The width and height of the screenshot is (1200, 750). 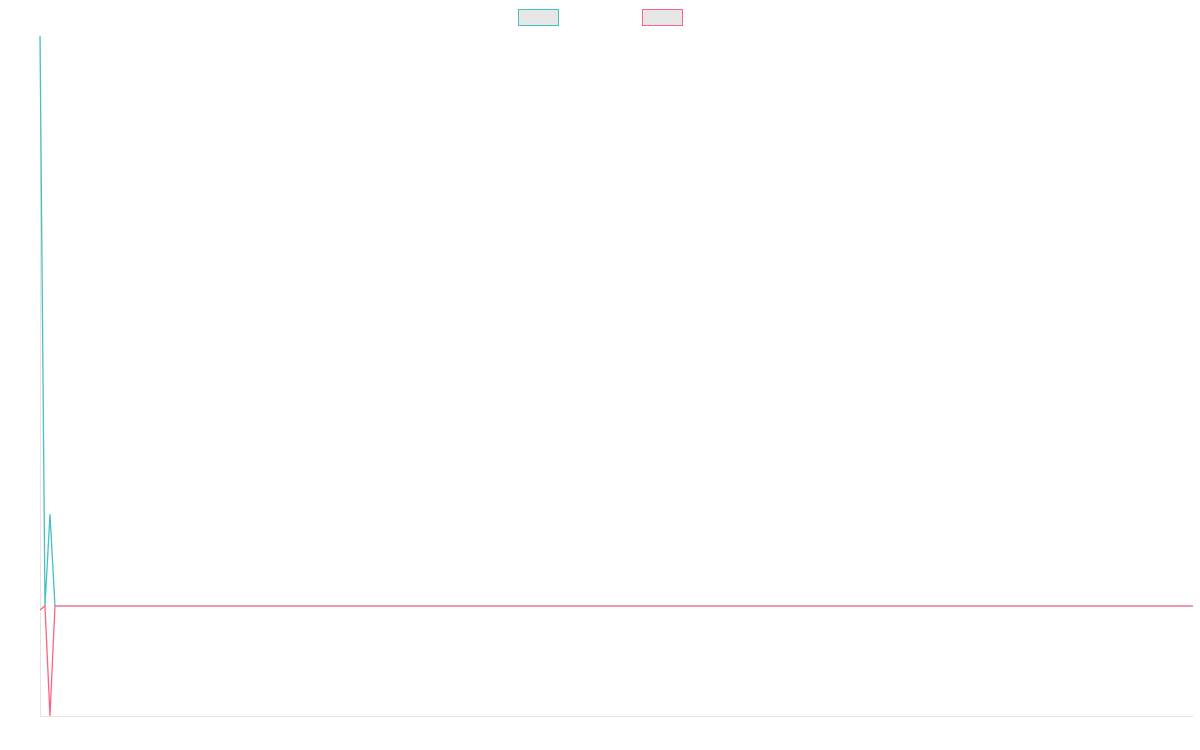 I want to click on line-series, so click(x=616, y=660).